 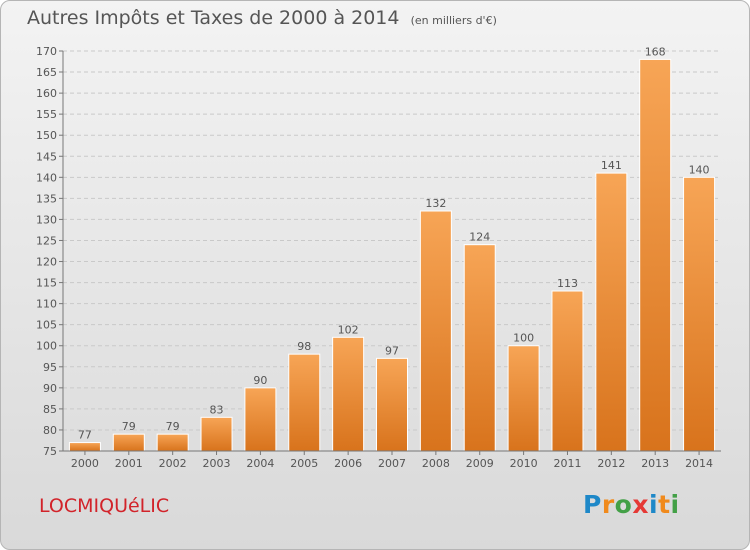 What do you see at coordinates (85, 435) in the screenshot?
I see `bar-value-label: 77` at bounding box center [85, 435].